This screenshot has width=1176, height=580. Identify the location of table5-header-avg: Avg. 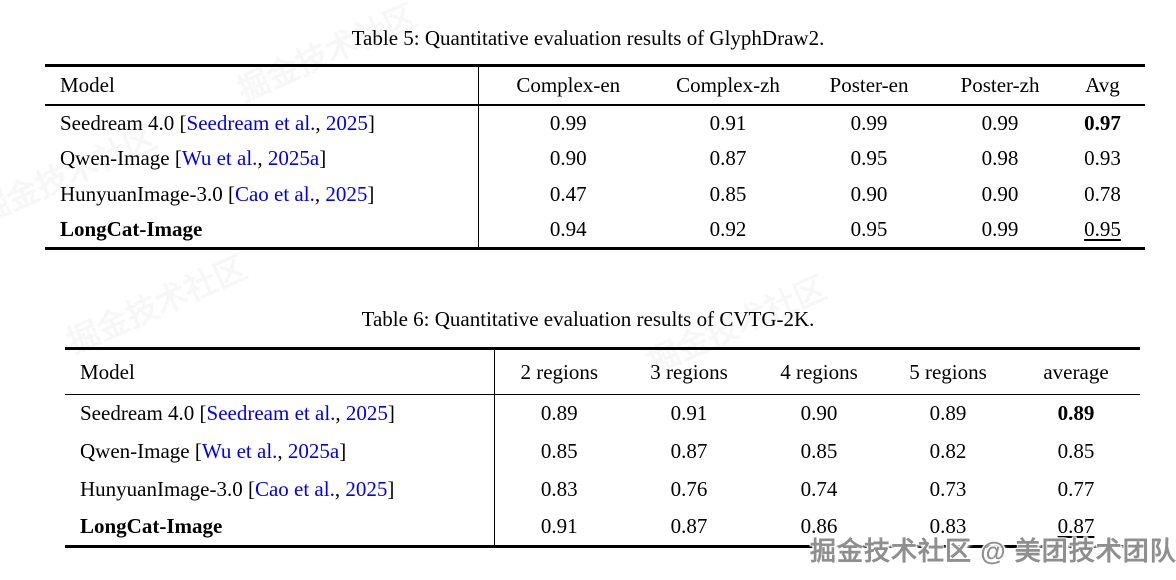
(1102, 85).